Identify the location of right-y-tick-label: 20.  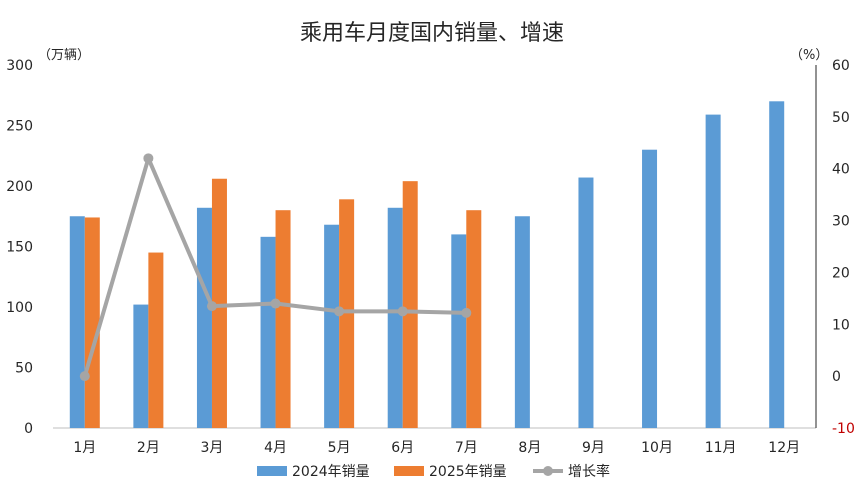
(841, 273).